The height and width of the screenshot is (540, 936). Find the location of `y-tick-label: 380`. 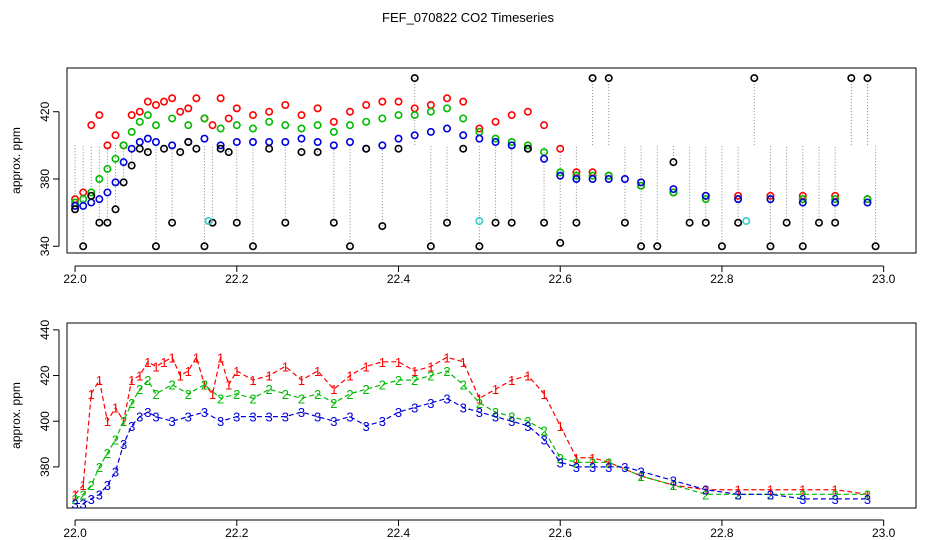

y-tick-label: 380 is located at coordinates (45, 179).